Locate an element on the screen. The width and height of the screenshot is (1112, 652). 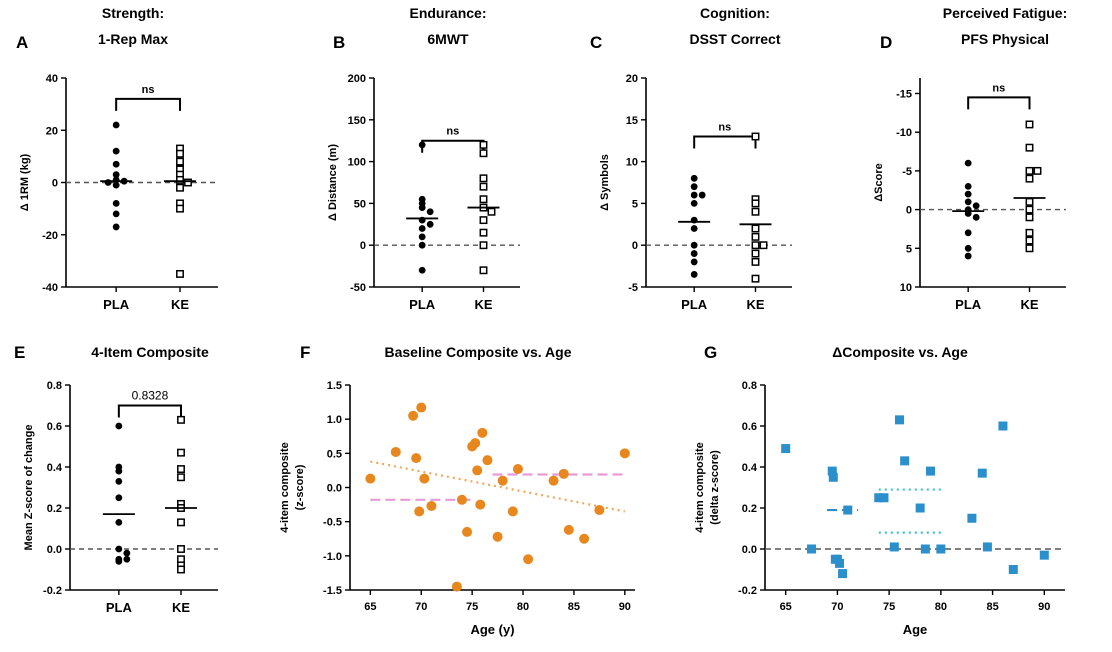
x-tick-label: KE is located at coordinates (755, 304).